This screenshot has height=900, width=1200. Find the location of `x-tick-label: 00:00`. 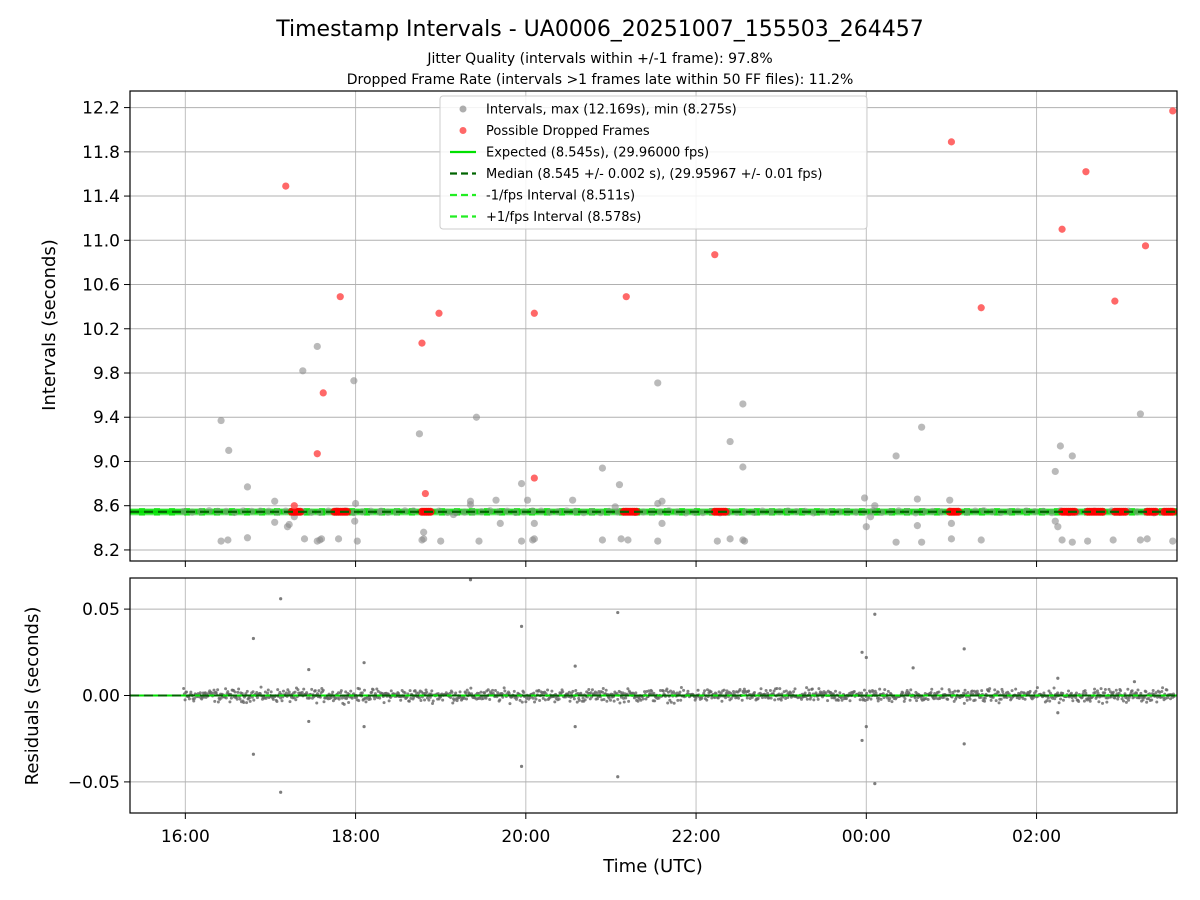

x-tick-label: 00:00 is located at coordinates (866, 837).